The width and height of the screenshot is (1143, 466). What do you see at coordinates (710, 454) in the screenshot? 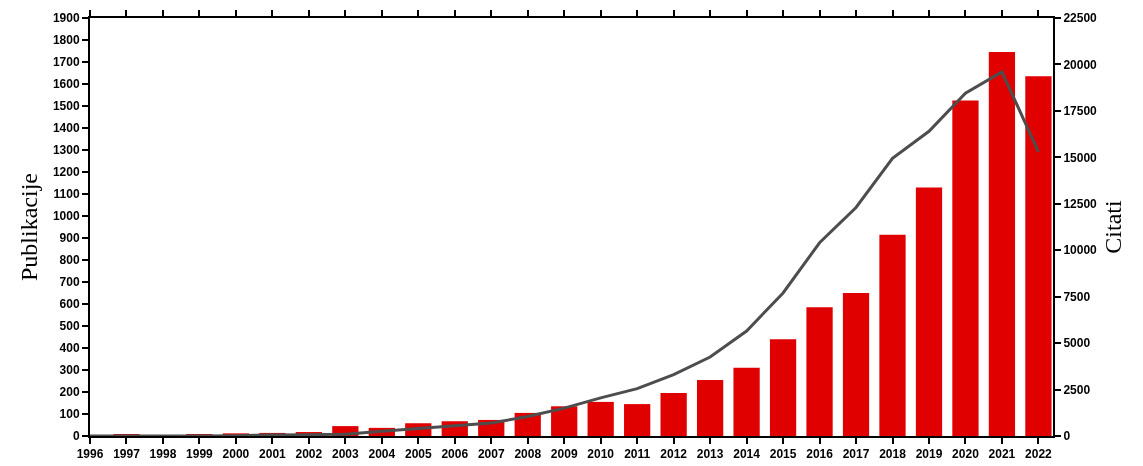
I see `x-tick-label: 2013` at bounding box center [710, 454].